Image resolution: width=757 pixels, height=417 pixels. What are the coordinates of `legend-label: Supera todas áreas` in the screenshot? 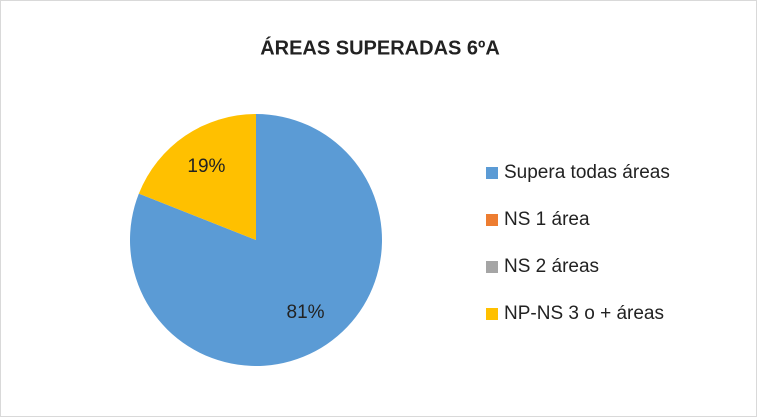 It's located at (587, 172).